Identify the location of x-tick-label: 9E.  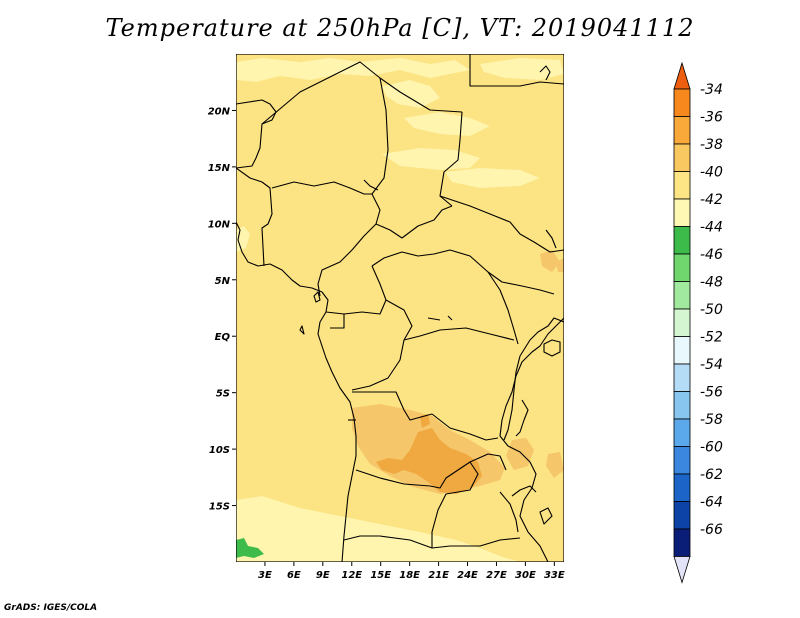
(323, 575).